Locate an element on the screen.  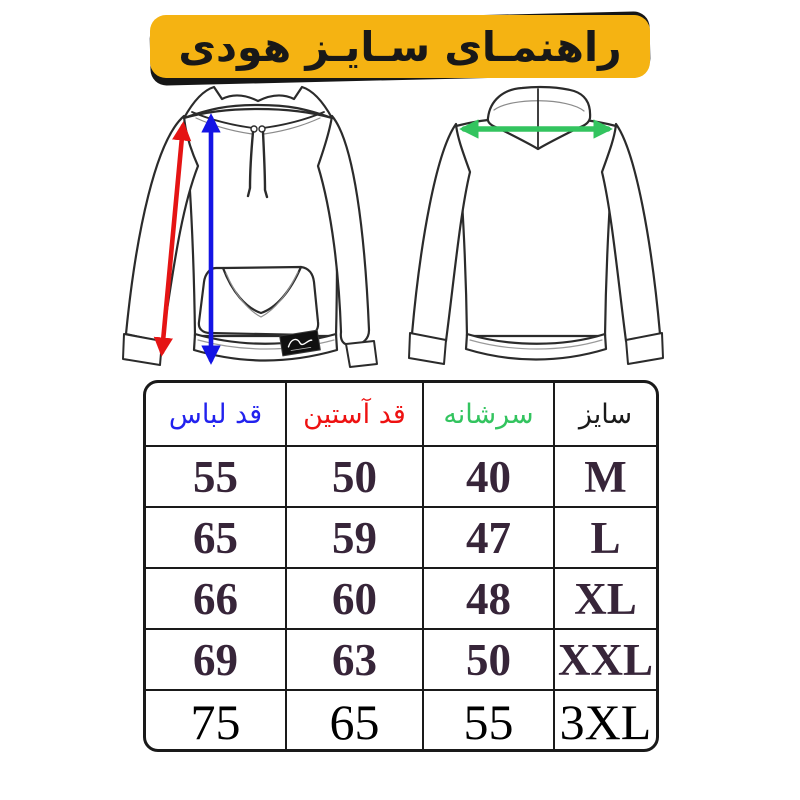
banner-face: راهنمـای سـایـز هودی is located at coordinates (400, 46).